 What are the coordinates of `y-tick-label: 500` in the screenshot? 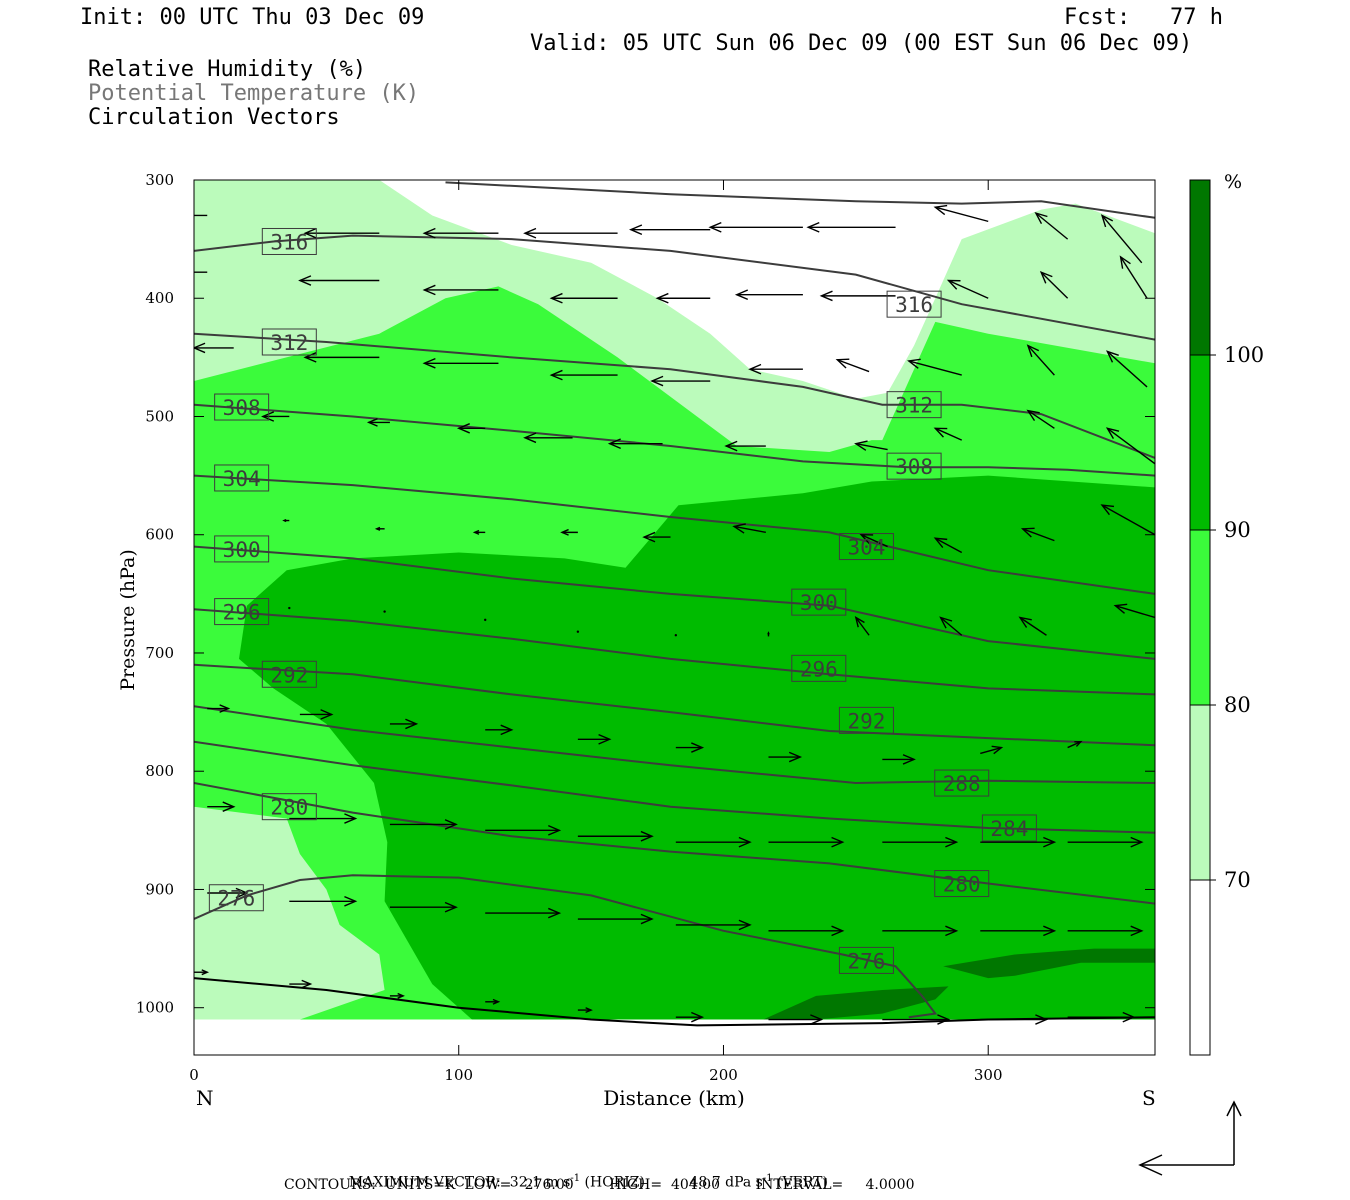 It's located at (159, 416).